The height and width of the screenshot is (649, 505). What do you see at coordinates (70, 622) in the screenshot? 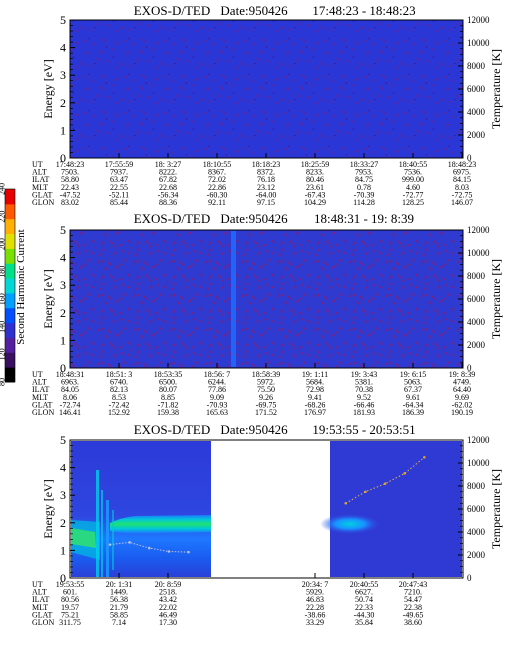
I see `ephemeris-value: 311.75` at bounding box center [70, 622].